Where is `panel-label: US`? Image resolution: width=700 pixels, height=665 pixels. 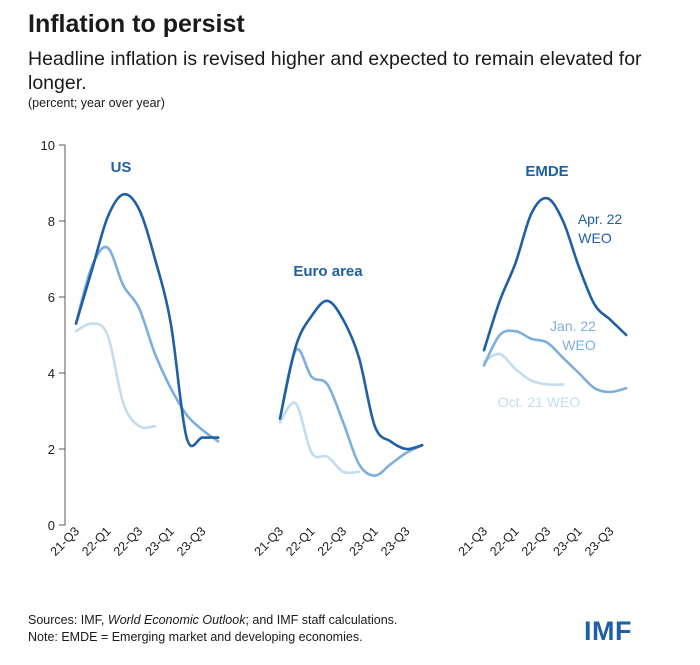 panel-label: US is located at coordinates (121, 167).